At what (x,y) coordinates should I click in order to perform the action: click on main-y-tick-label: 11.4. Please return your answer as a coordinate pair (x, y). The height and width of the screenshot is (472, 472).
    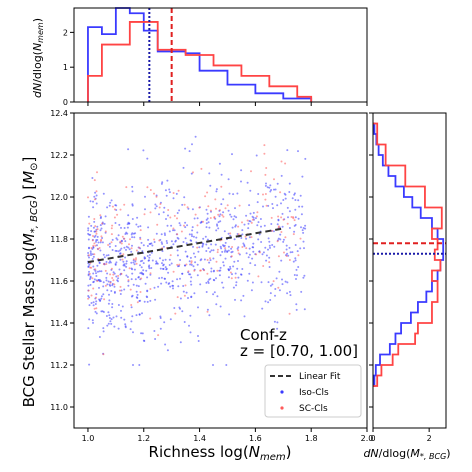
    Looking at the image, I should click on (59, 323).